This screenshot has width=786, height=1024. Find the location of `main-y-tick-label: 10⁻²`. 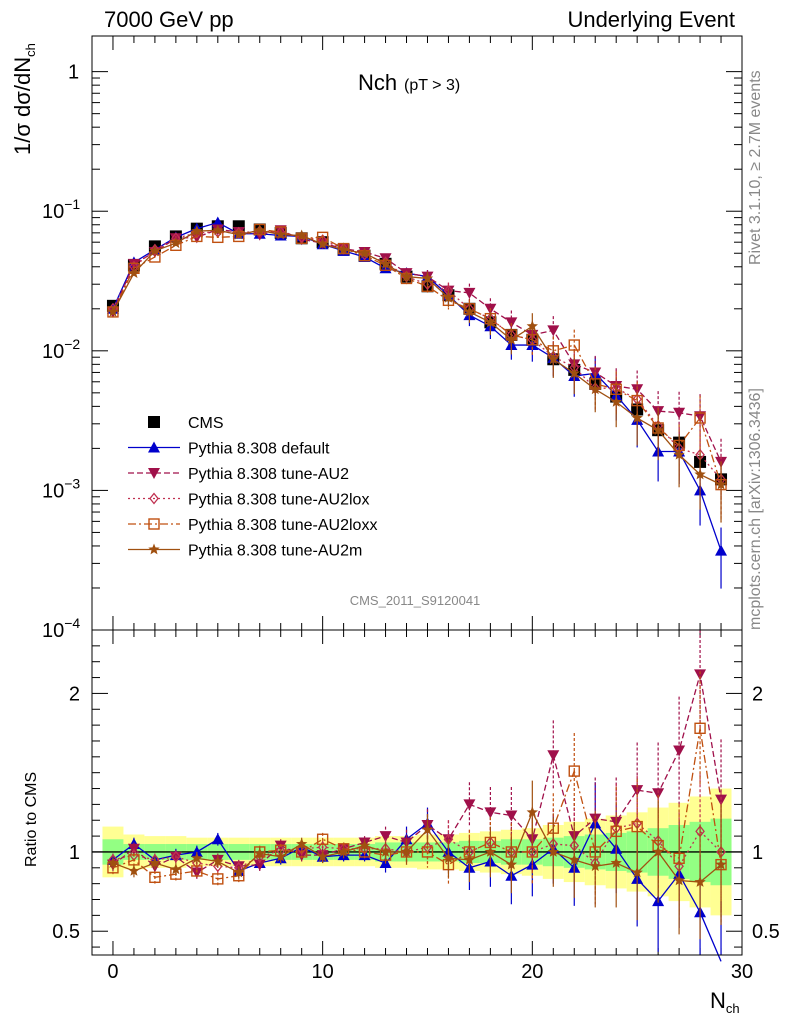

main-y-tick-label: 10⁻² is located at coordinates (61, 349).